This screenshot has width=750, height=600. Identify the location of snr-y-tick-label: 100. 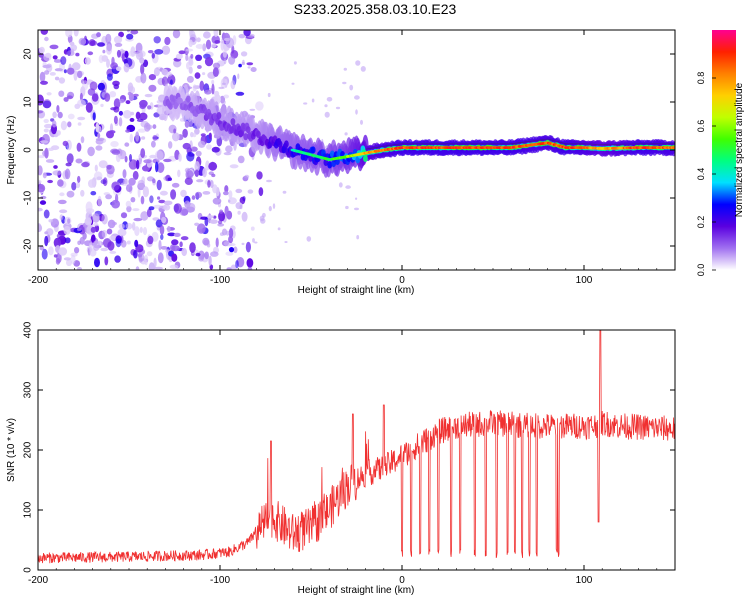
(28, 509).